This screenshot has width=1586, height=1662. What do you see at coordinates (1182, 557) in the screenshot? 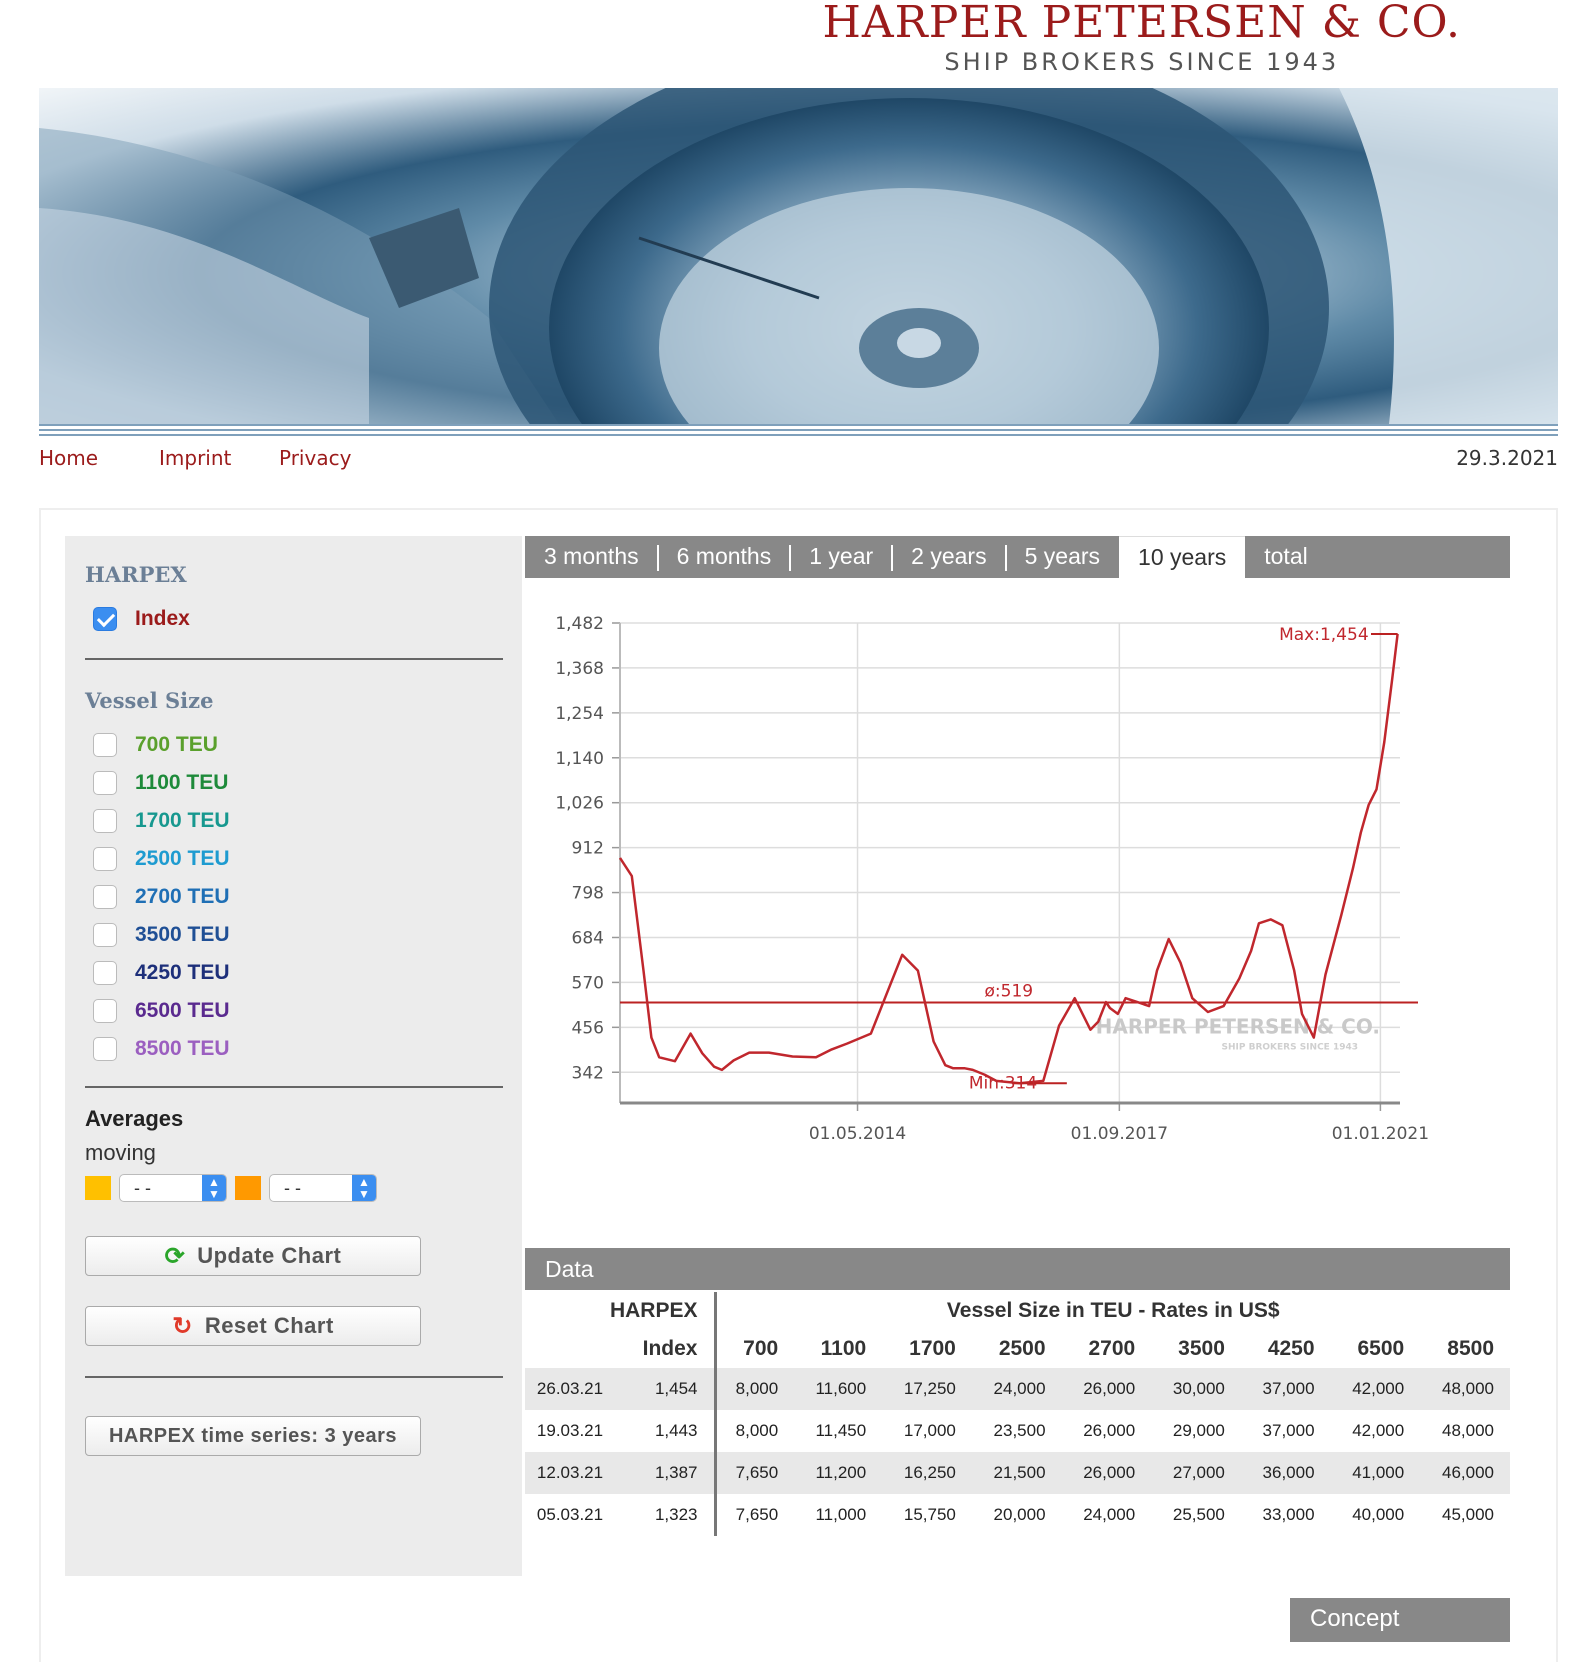
I see `tab-10-years: 10 years` at bounding box center [1182, 557].